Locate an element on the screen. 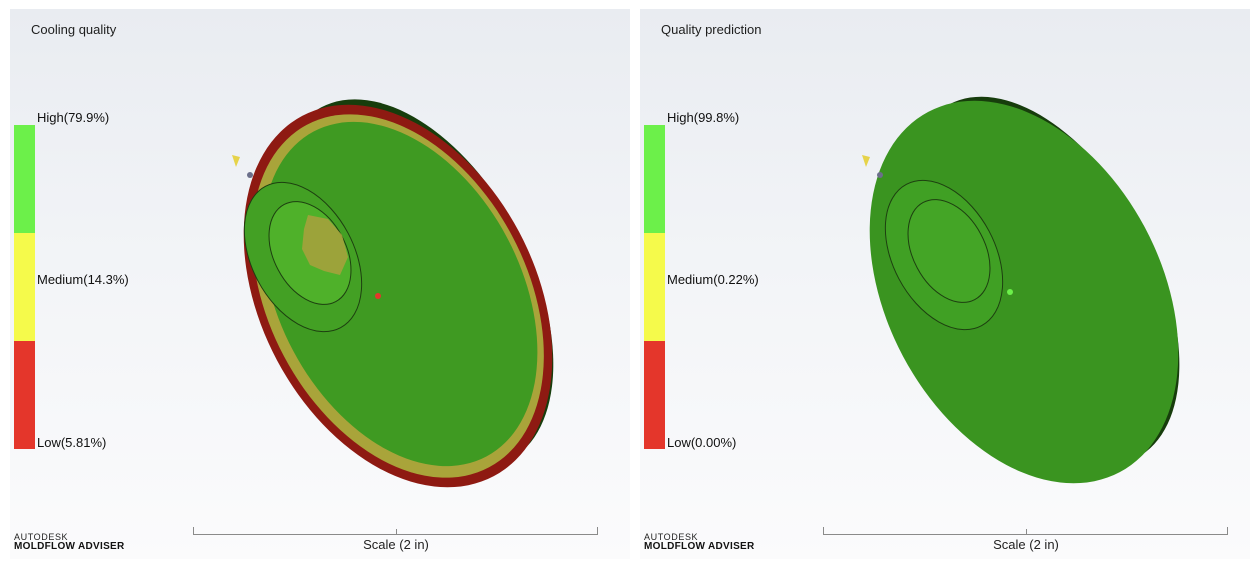  part-face is located at coordinates (400, 294).